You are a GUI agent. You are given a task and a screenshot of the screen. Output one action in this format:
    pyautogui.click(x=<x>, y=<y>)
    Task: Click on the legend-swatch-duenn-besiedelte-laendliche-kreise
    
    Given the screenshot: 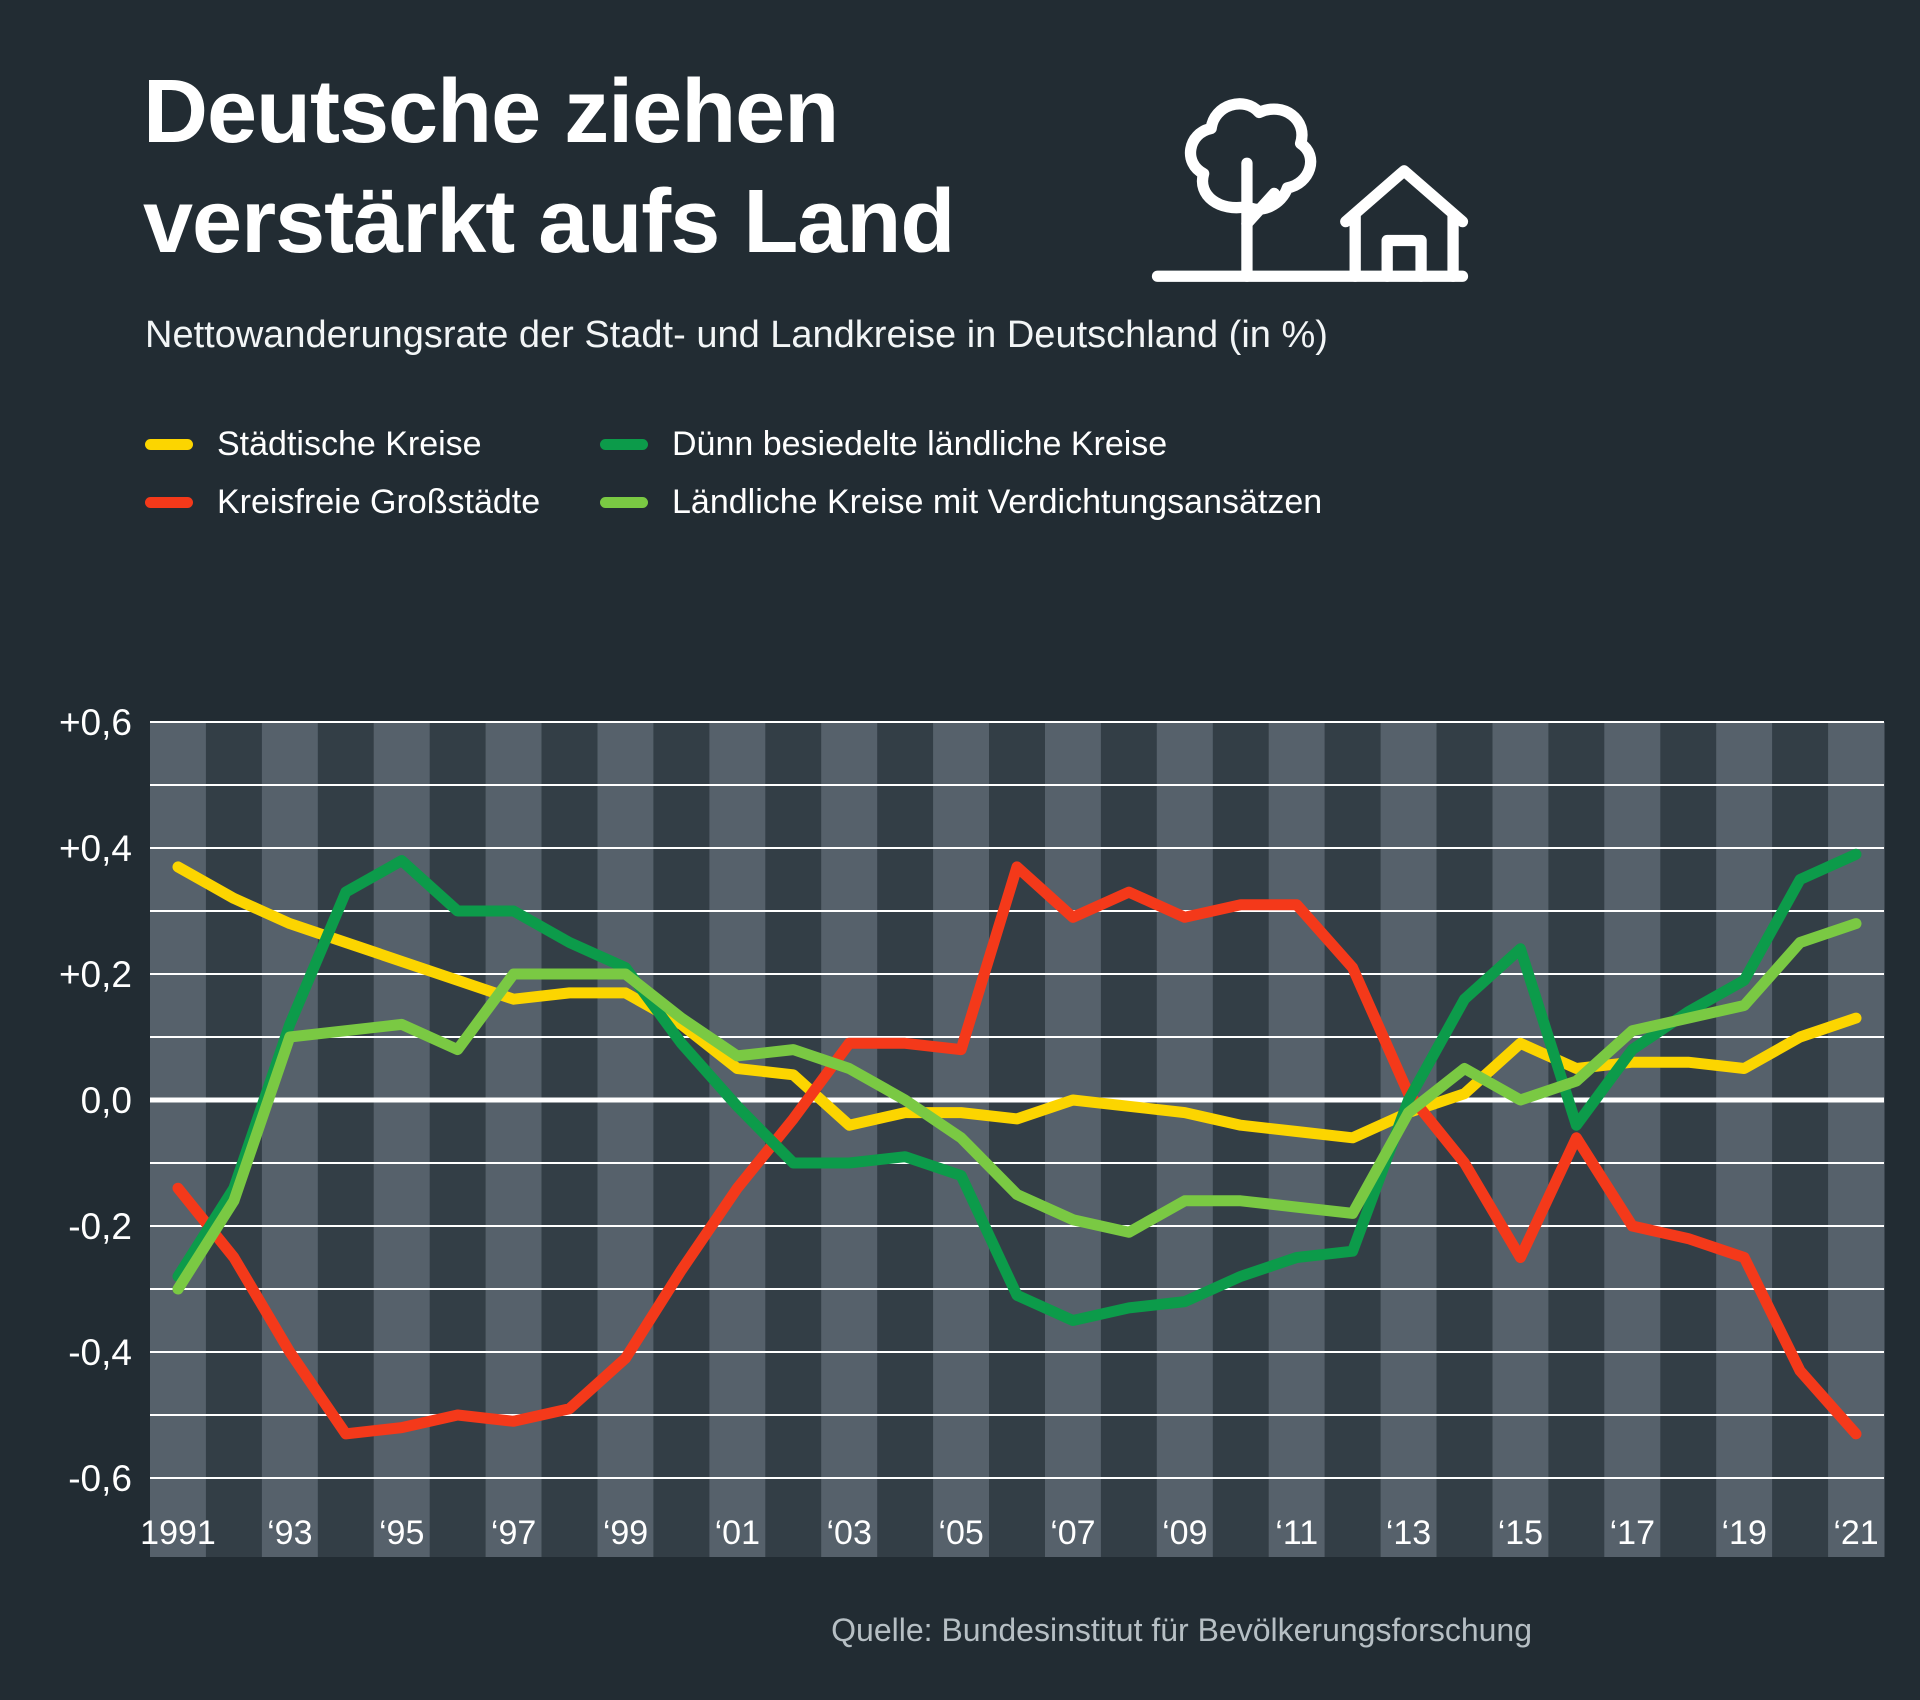 What is the action you would take?
    pyautogui.click(x=624, y=444)
    